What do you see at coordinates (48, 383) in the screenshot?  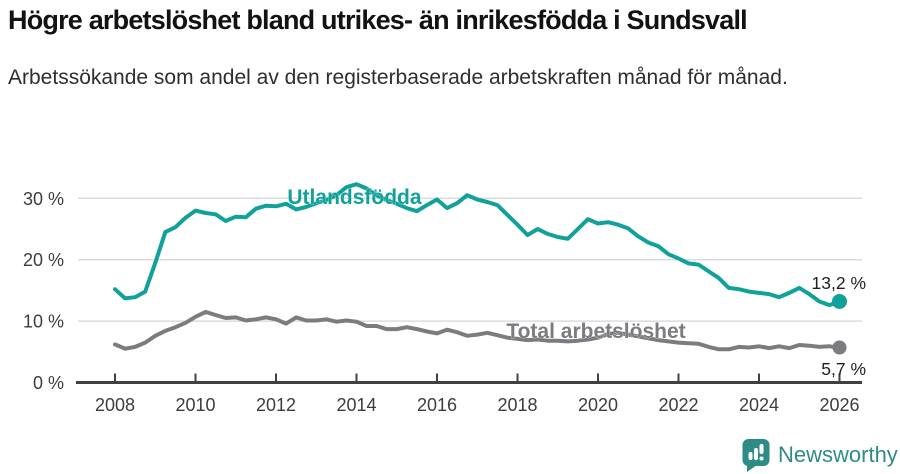 I see `y-tick-label: 0 %` at bounding box center [48, 383].